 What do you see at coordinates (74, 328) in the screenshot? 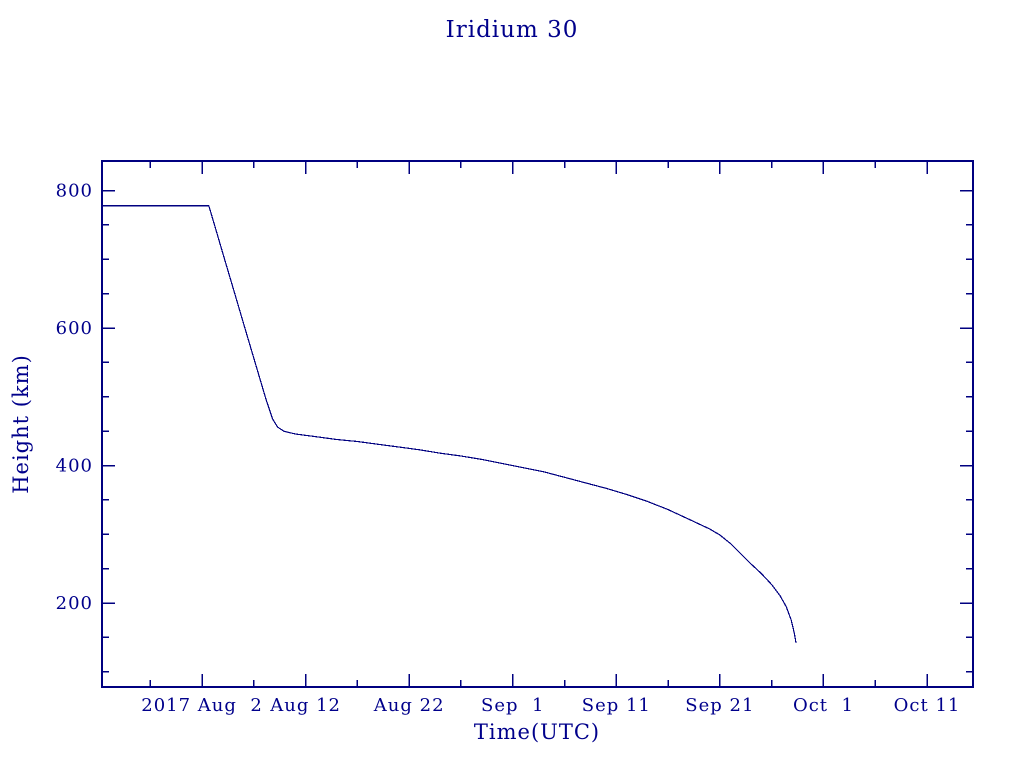
I see `y-tick-label: 600` at bounding box center [74, 328].